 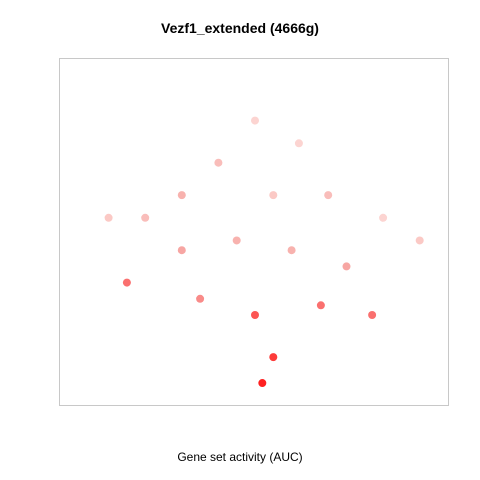 What do you see at coordinates (240, 457) in the screenshot?
I see `color-caption: Gene set activity (AUC)` at bounding box center [240, 457].